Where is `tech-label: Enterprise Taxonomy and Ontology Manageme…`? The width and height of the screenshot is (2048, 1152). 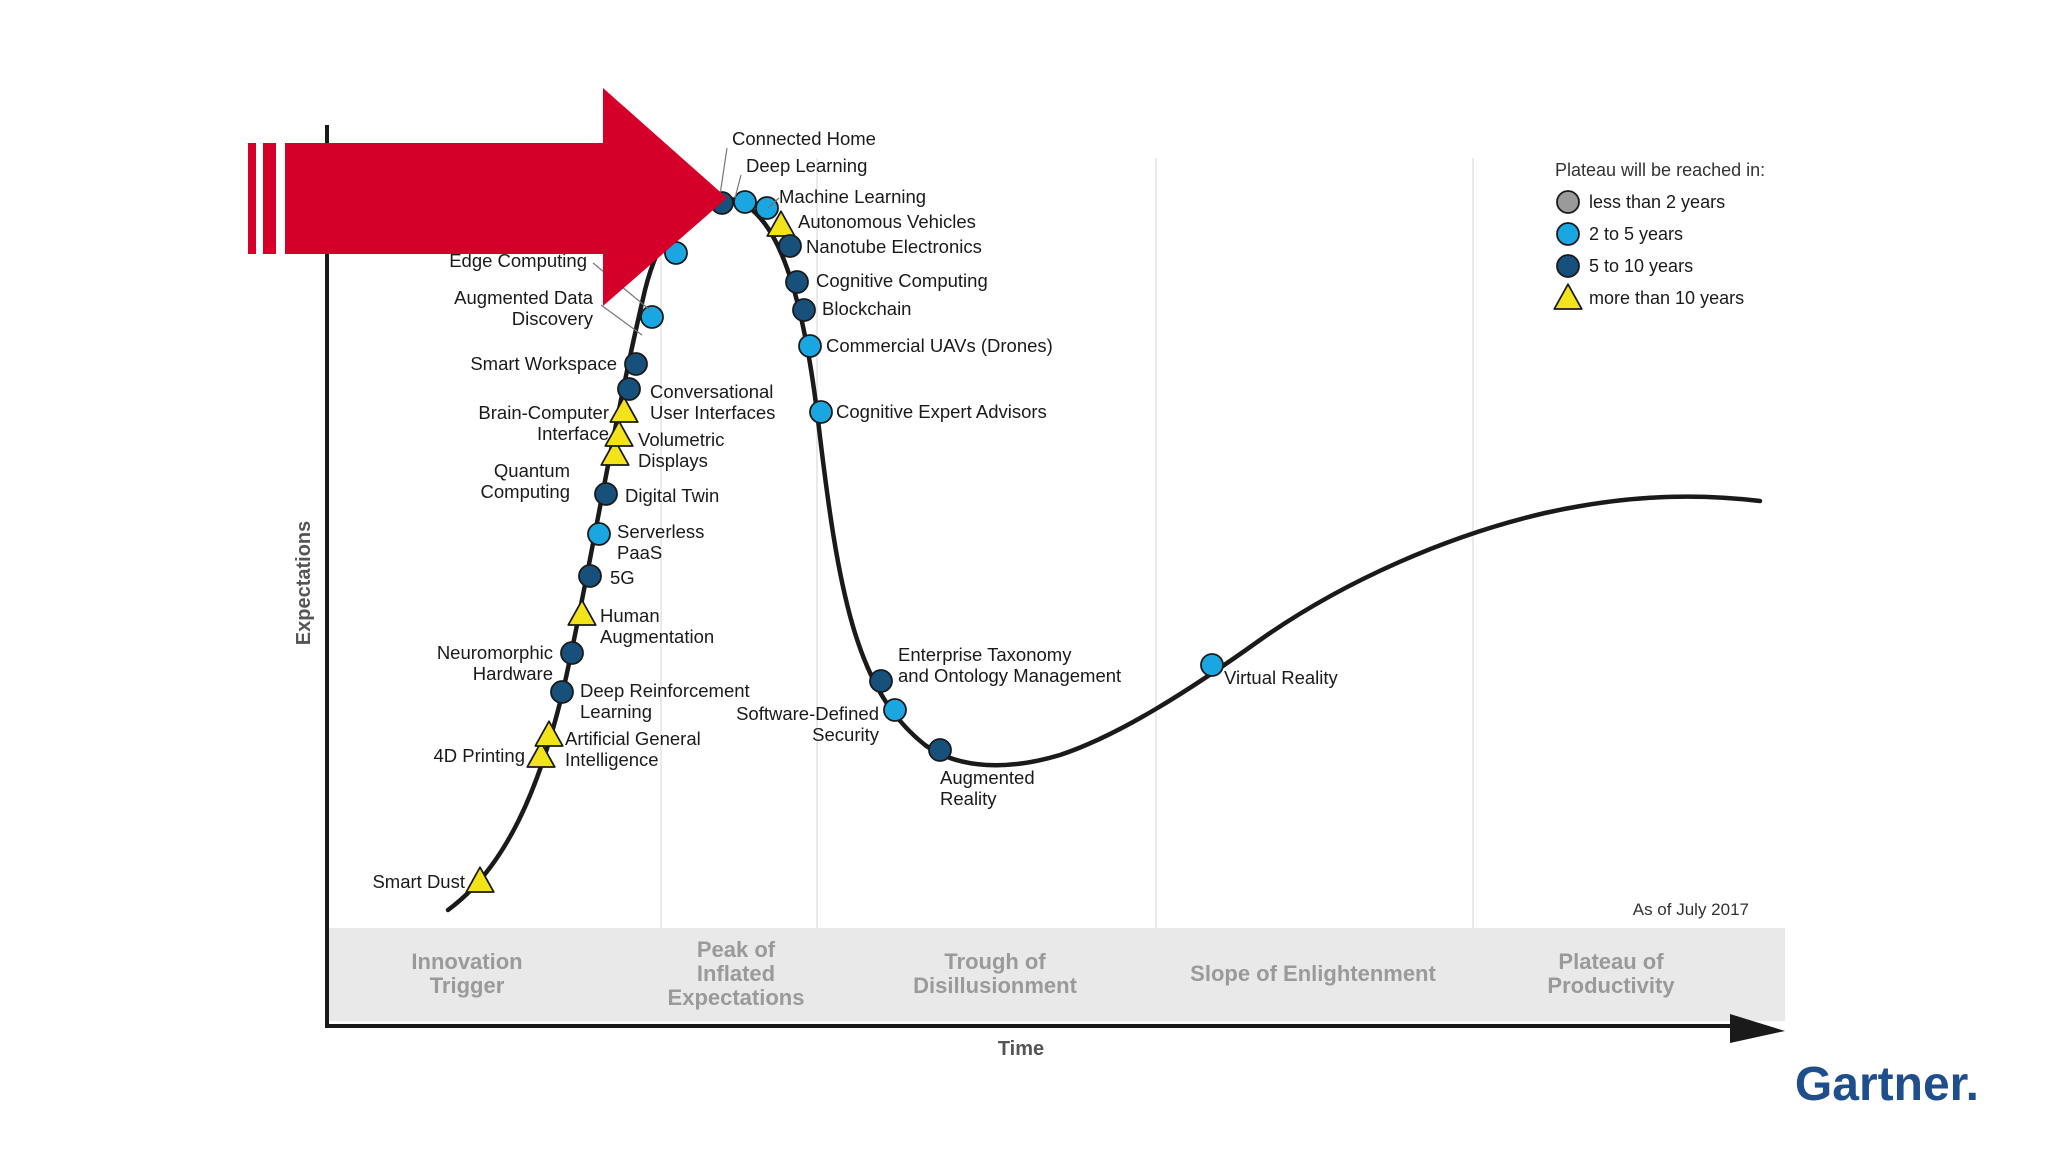 tech-label: Enterprise Taxonomy and Ontology Manageme… is located at coordinates (1009, 665).